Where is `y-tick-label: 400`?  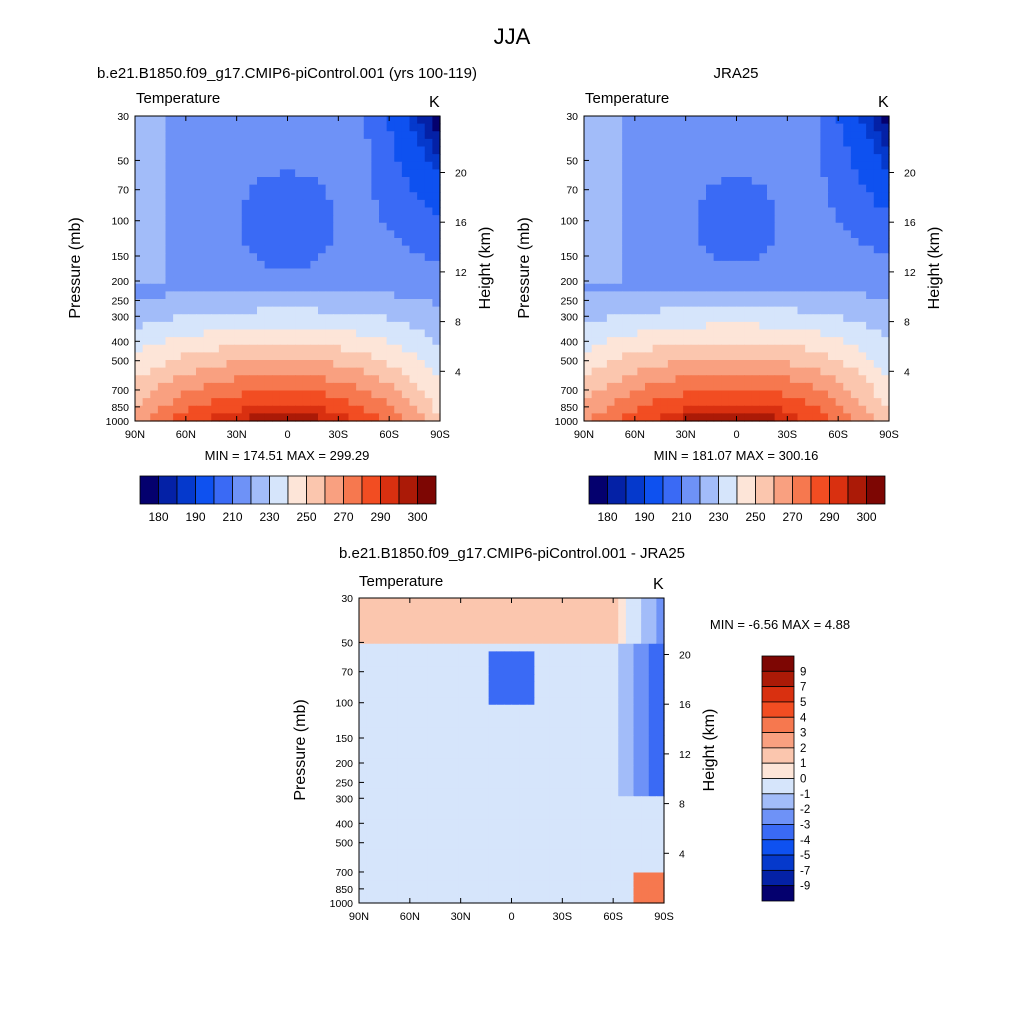
y-tick-label: 400 is located at coordinates (120, 342).